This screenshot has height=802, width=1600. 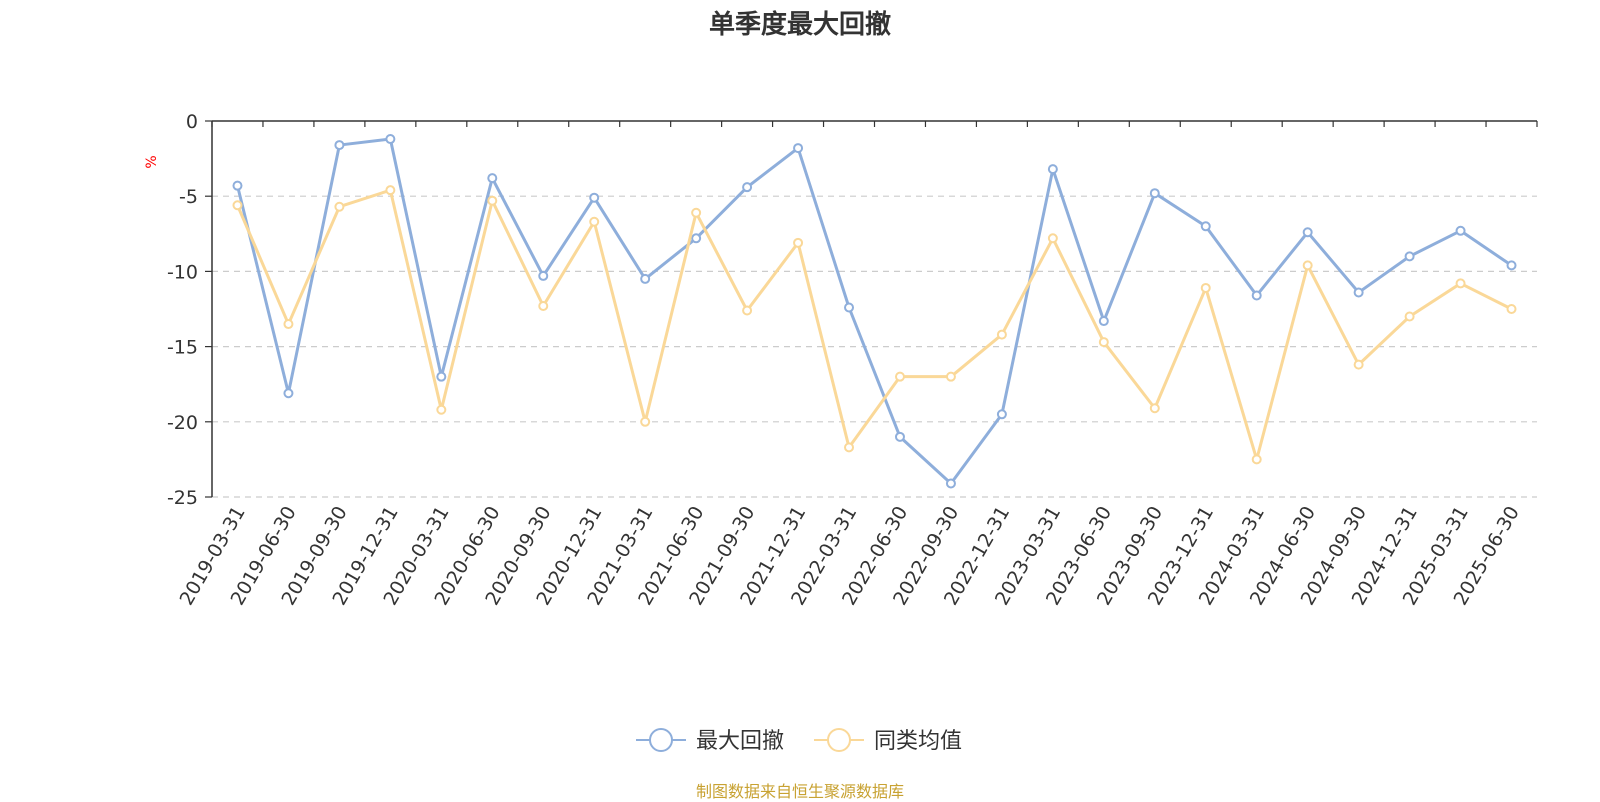 What do you see at coordinates (799, 791) in the screenshot?
I see `data-source-note: 制图数据来自恒生聚源数据库` at bounding box center [799, 791].